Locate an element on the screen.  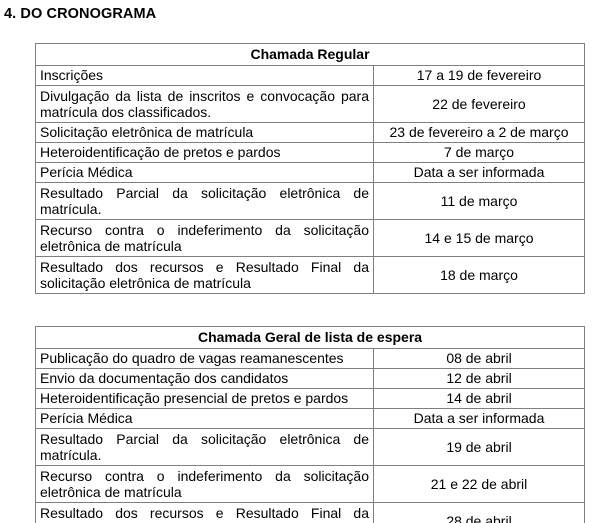
date-cell: 22 de fevereiro is located at coordinates (479, 104).